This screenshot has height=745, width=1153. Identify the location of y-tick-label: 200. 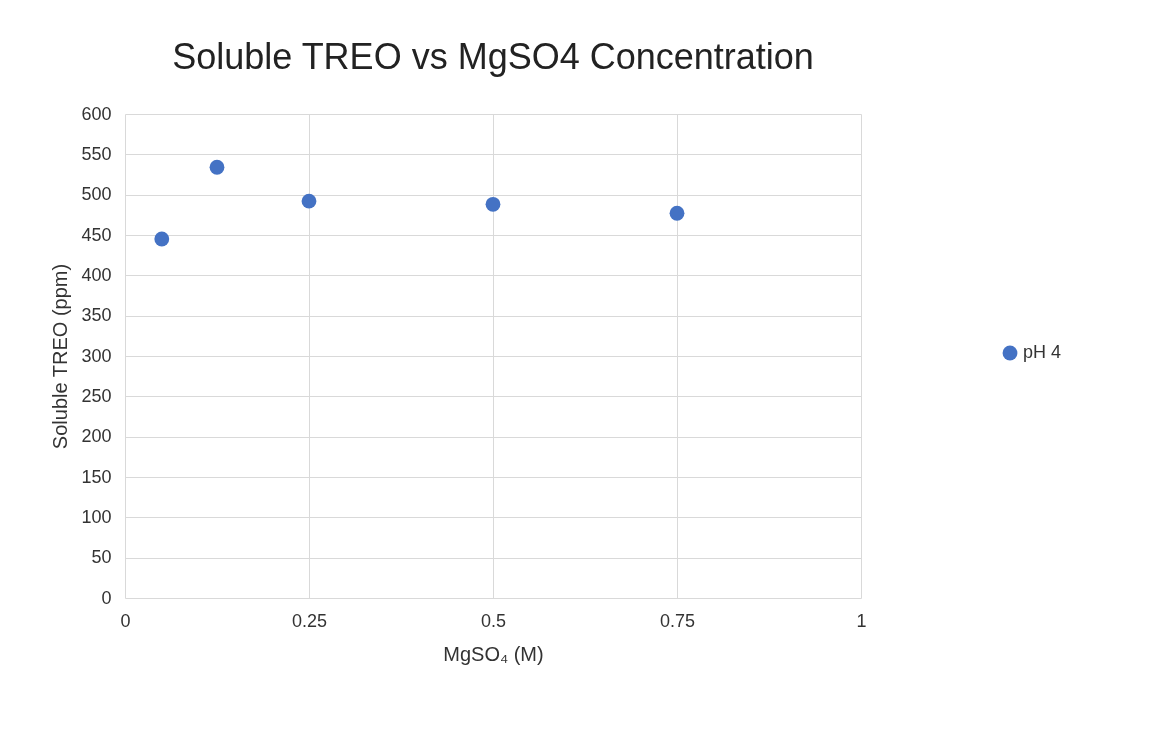
(96, 436).